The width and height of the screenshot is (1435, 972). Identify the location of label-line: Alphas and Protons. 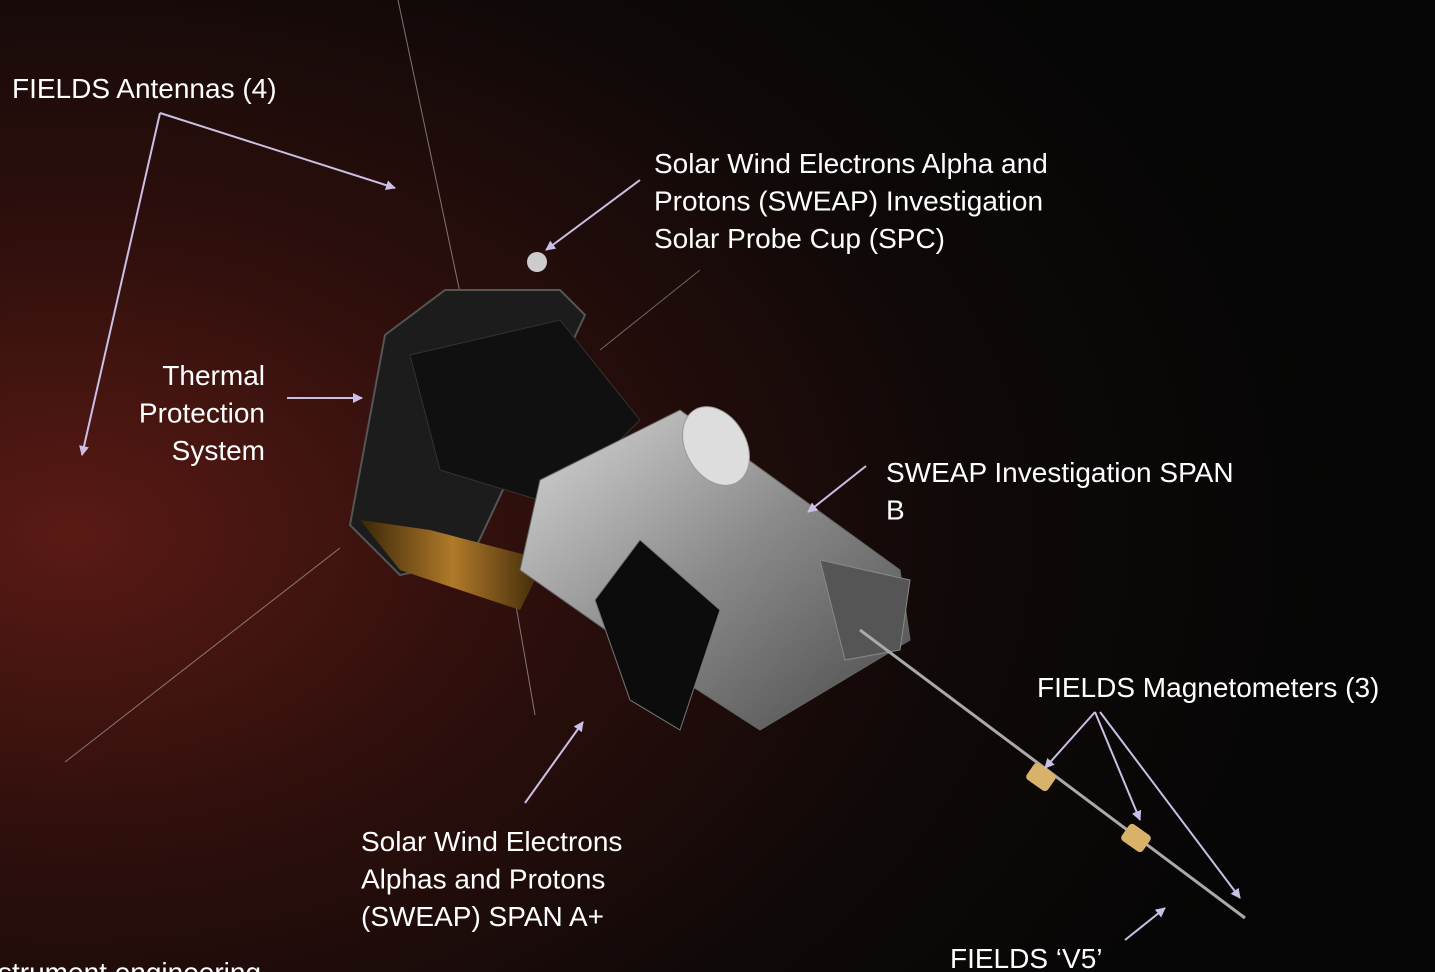
(483, 879).